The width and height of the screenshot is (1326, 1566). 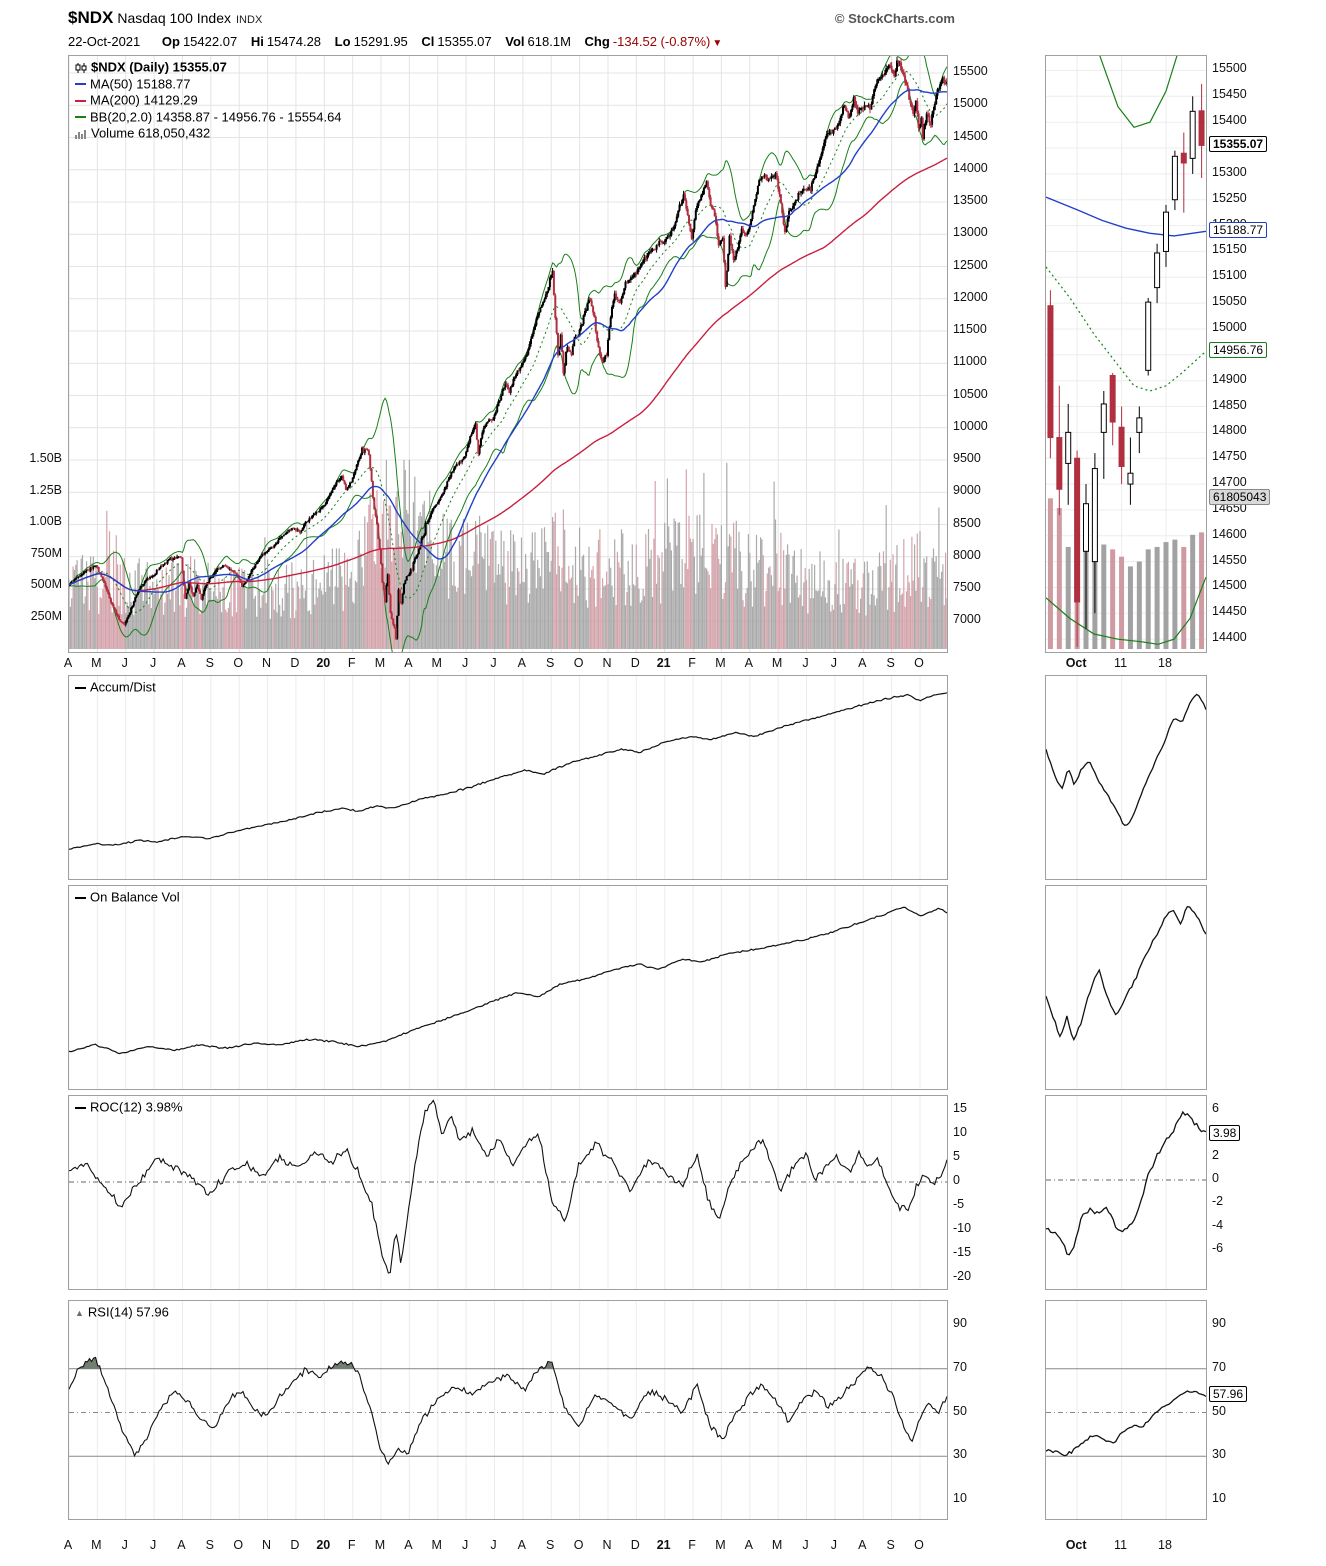 What do you see at coordinates (80, 100) in the screenshot?
I see `ma200-line-swatch` at bounding box center [80, 100].